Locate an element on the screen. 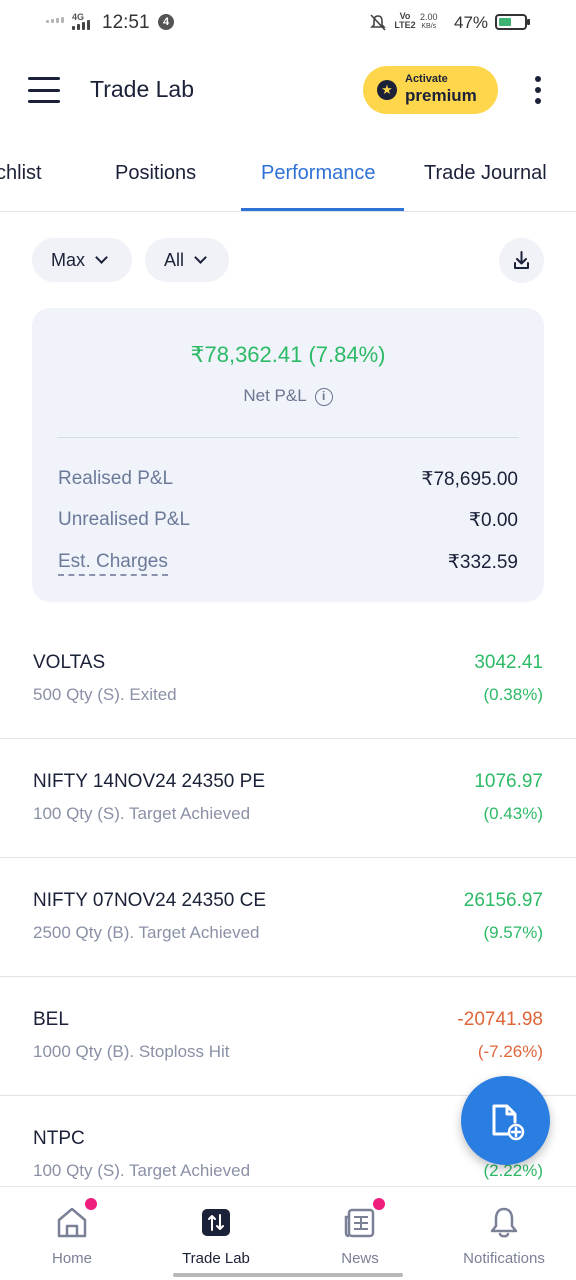 Image resolution: width=576 pixels, height=1280 pixels. download-button is located at coordinates (521, 260).